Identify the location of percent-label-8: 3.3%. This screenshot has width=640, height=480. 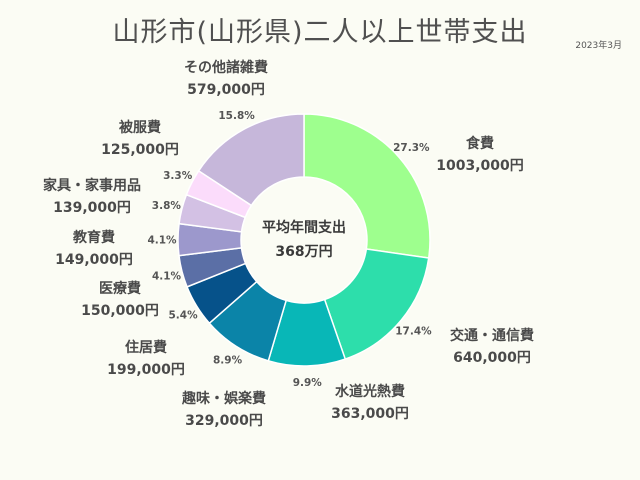
(178, 176).